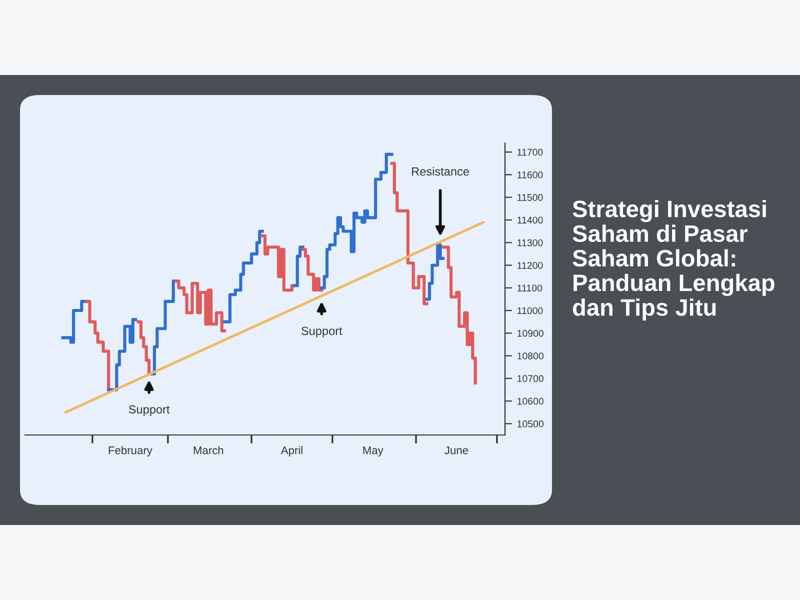 The width and height of the screenshot is (800, 600). I want to click on x-tick-label: May, so click(373, 451).